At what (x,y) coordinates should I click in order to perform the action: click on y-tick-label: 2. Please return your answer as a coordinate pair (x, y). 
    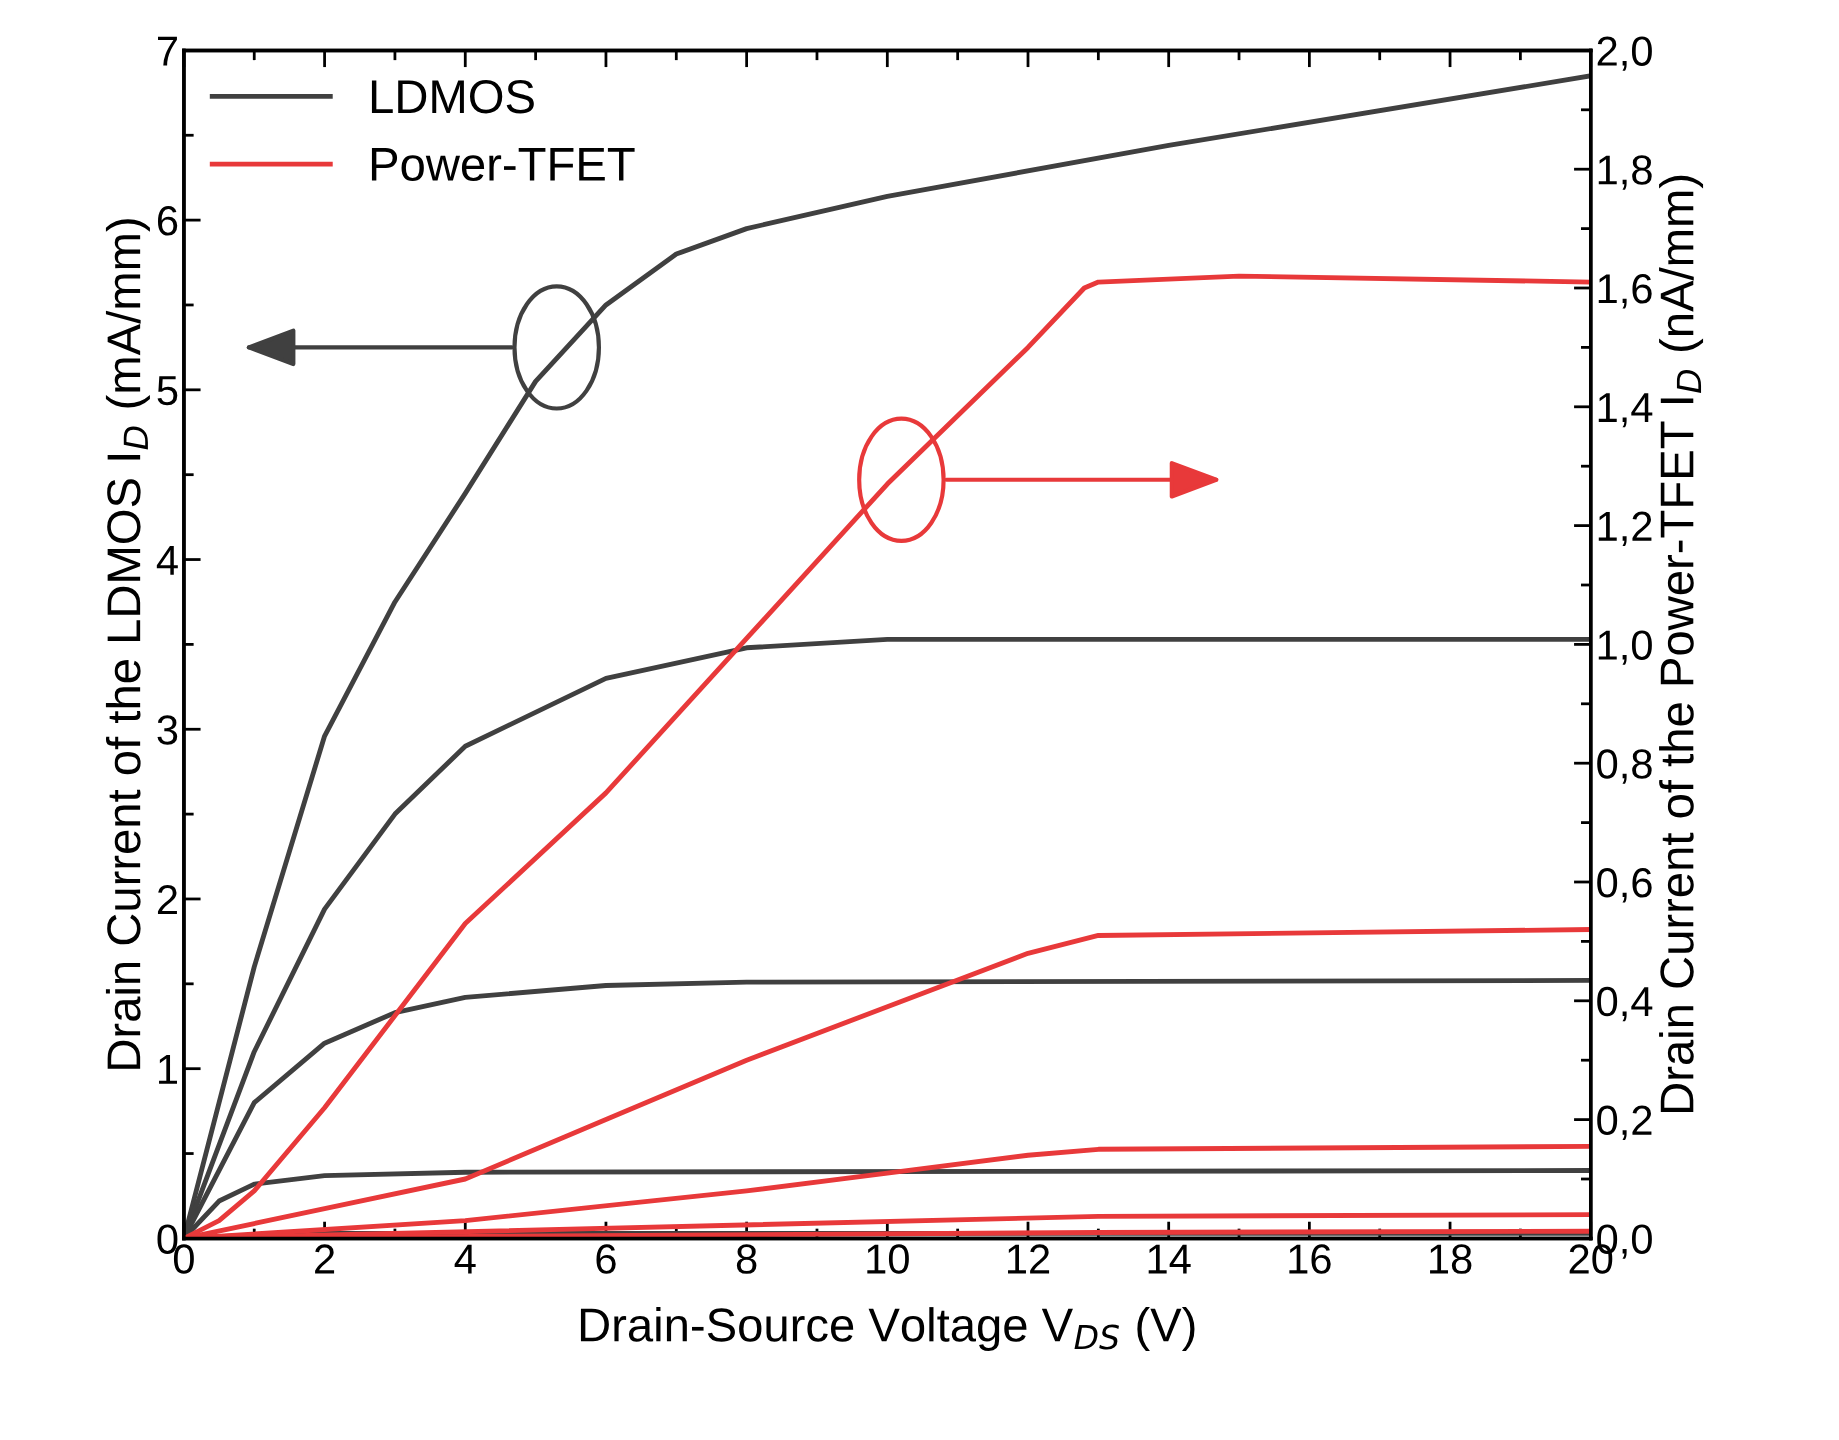
    Looking at the image, I should click on (167, 899).